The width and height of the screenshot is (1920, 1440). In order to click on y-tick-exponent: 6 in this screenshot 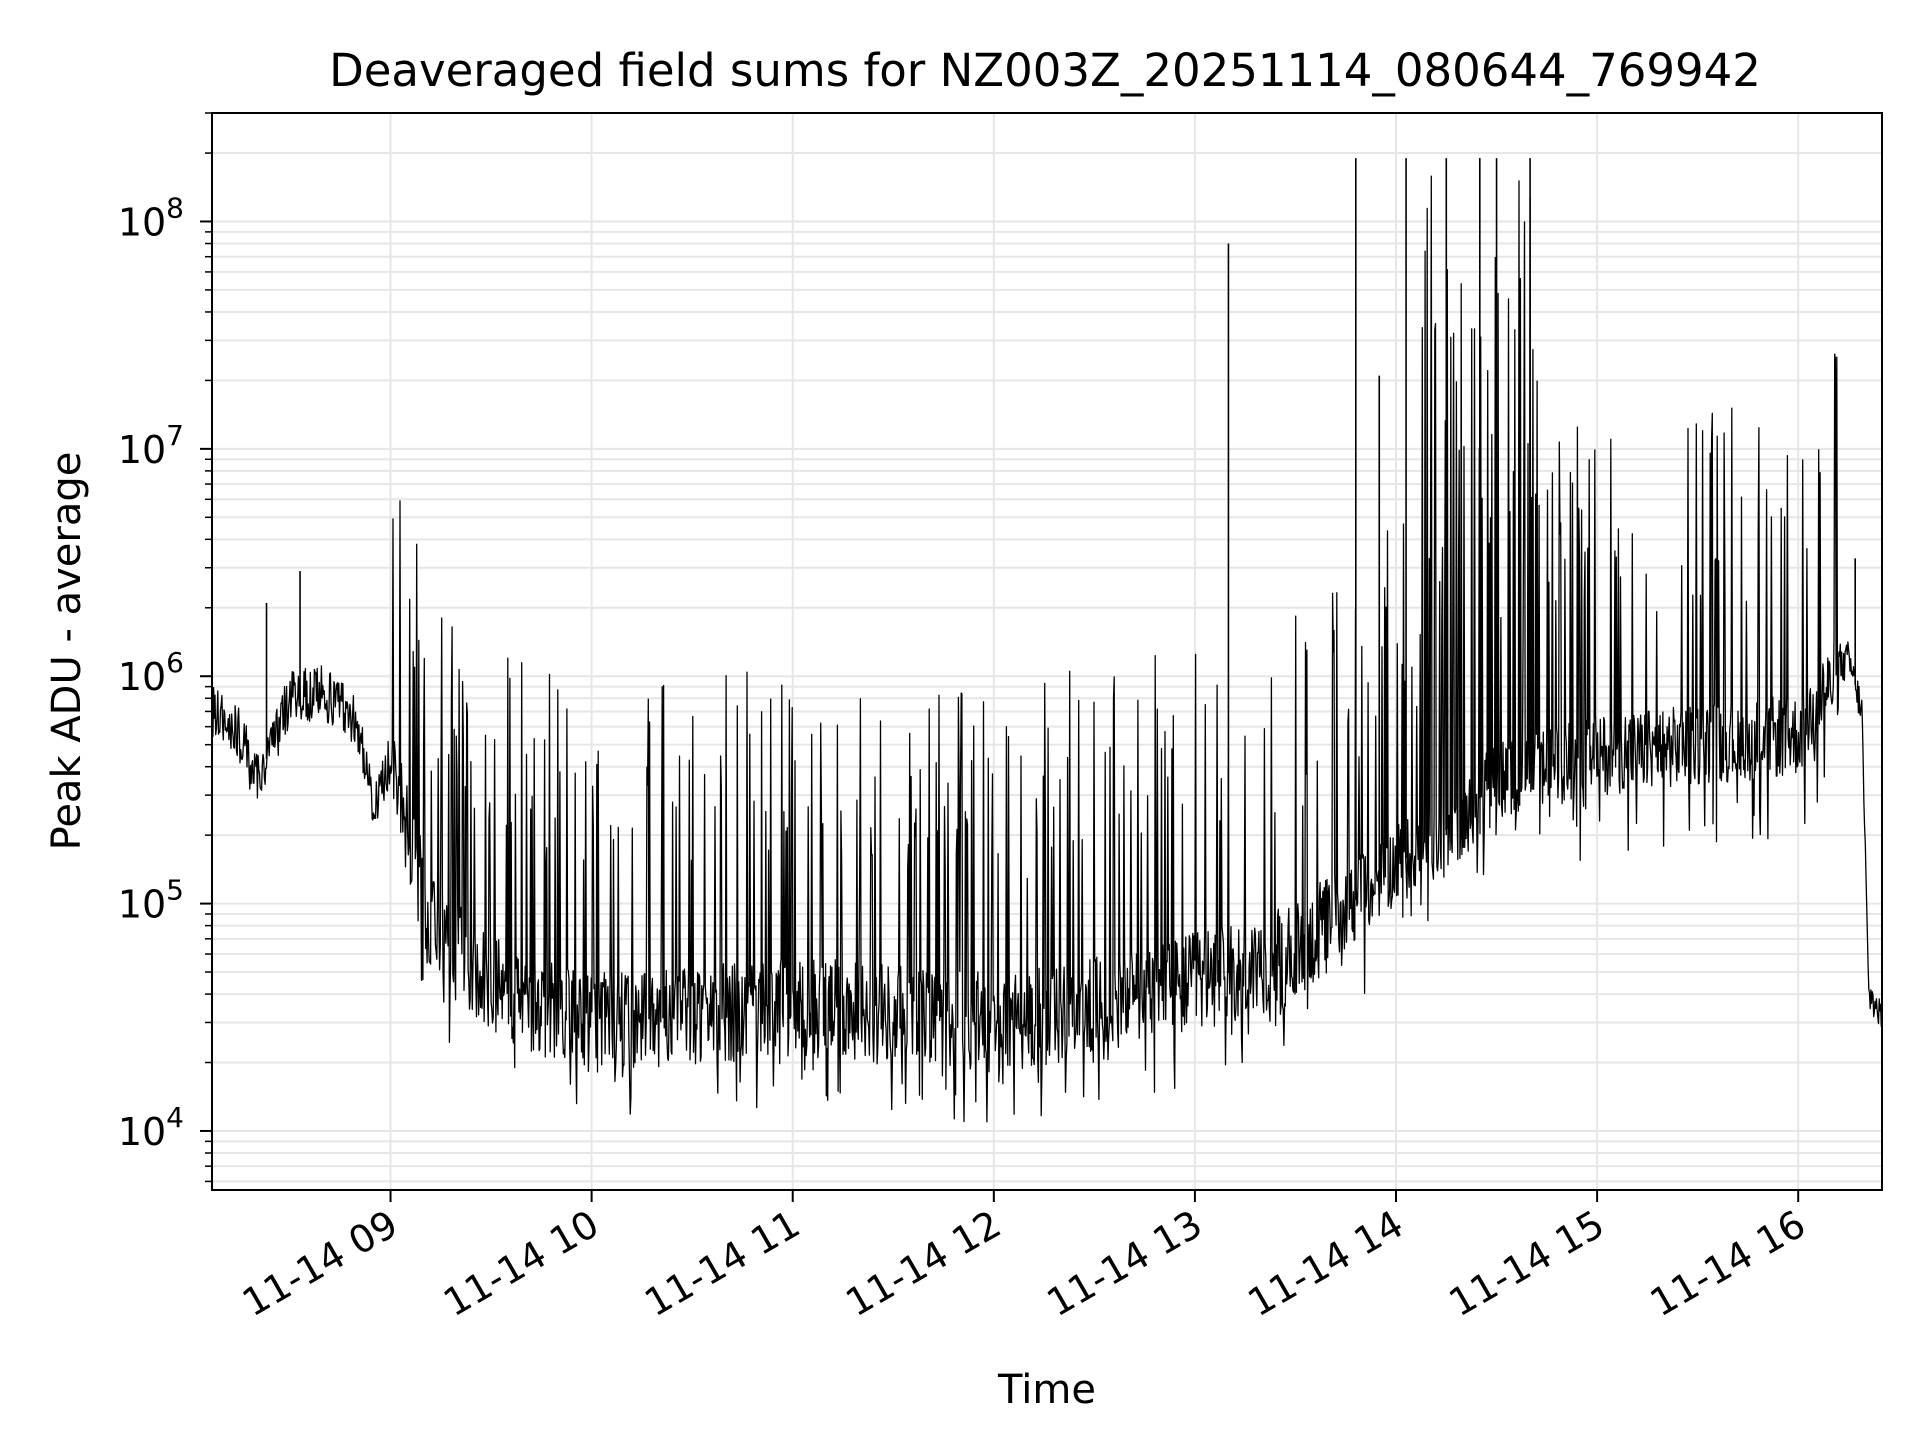, I will do `click(175, 662)`.